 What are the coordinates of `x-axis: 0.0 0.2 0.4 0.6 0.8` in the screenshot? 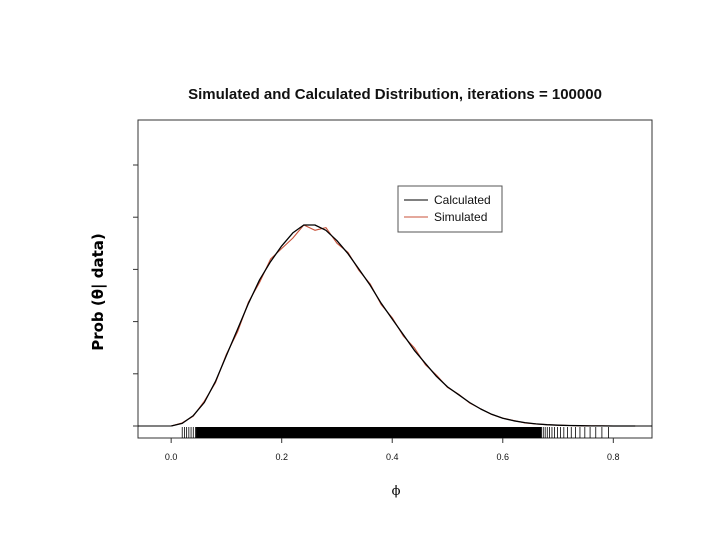 It's located at (392, 450).